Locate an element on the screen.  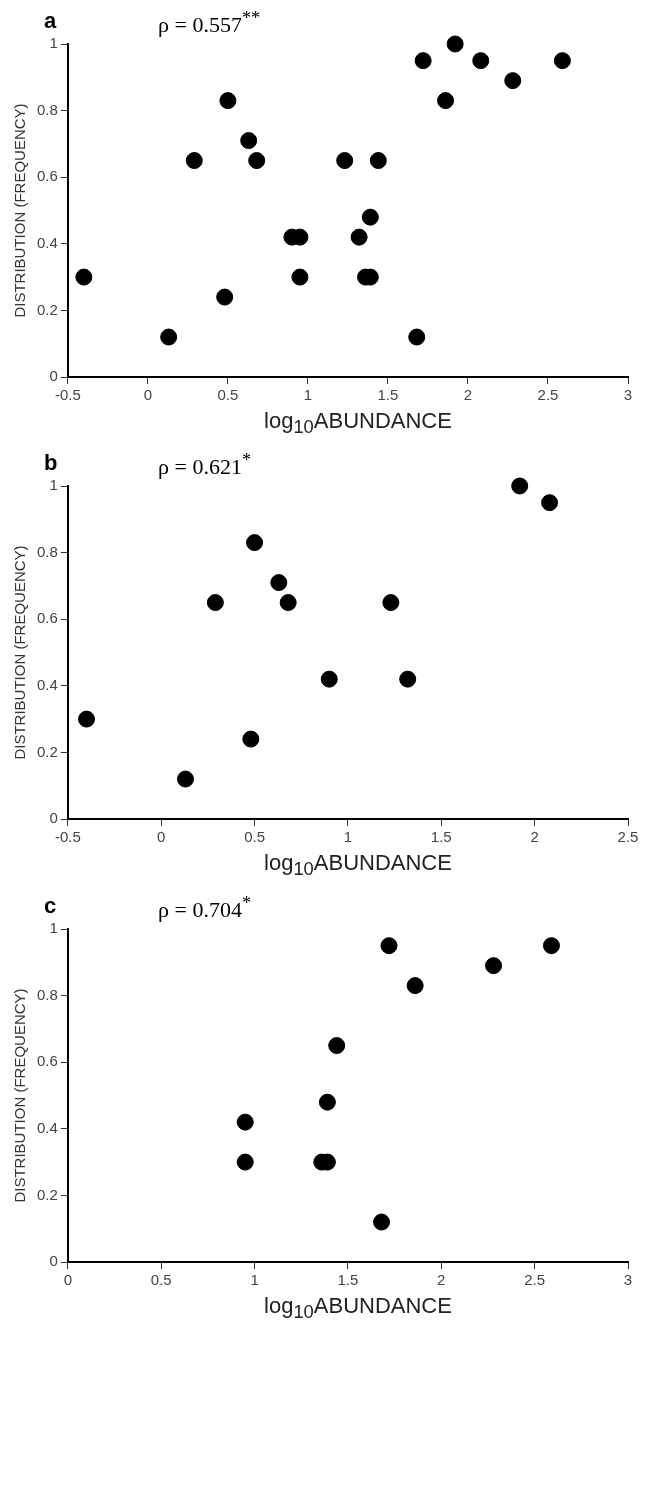
text: c is located at coordinates (50, 905).